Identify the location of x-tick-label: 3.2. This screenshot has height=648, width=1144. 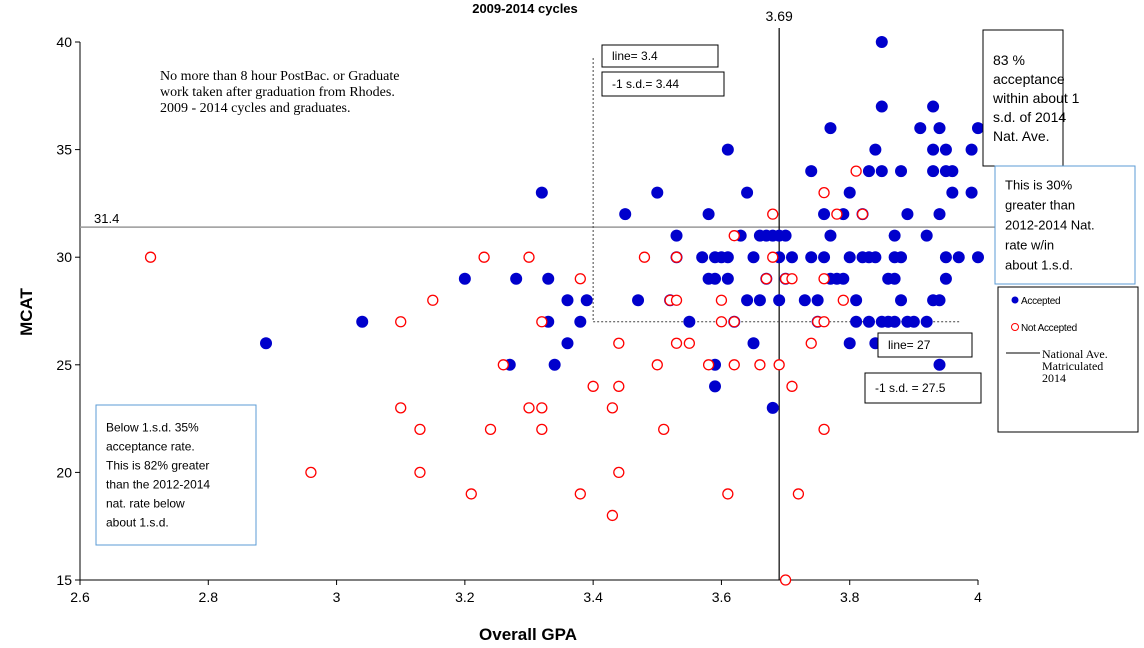
(465, 597).